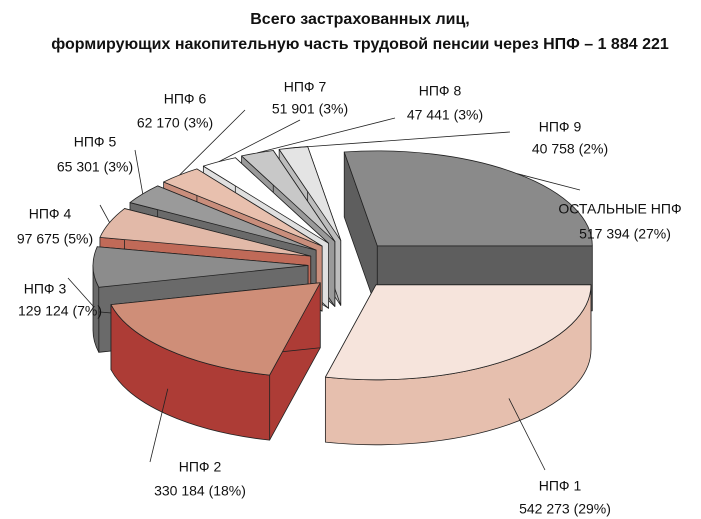 This screenshot has height=519, width=701. I want to click on value-label: 542 273 (29%), so click(565, 509).